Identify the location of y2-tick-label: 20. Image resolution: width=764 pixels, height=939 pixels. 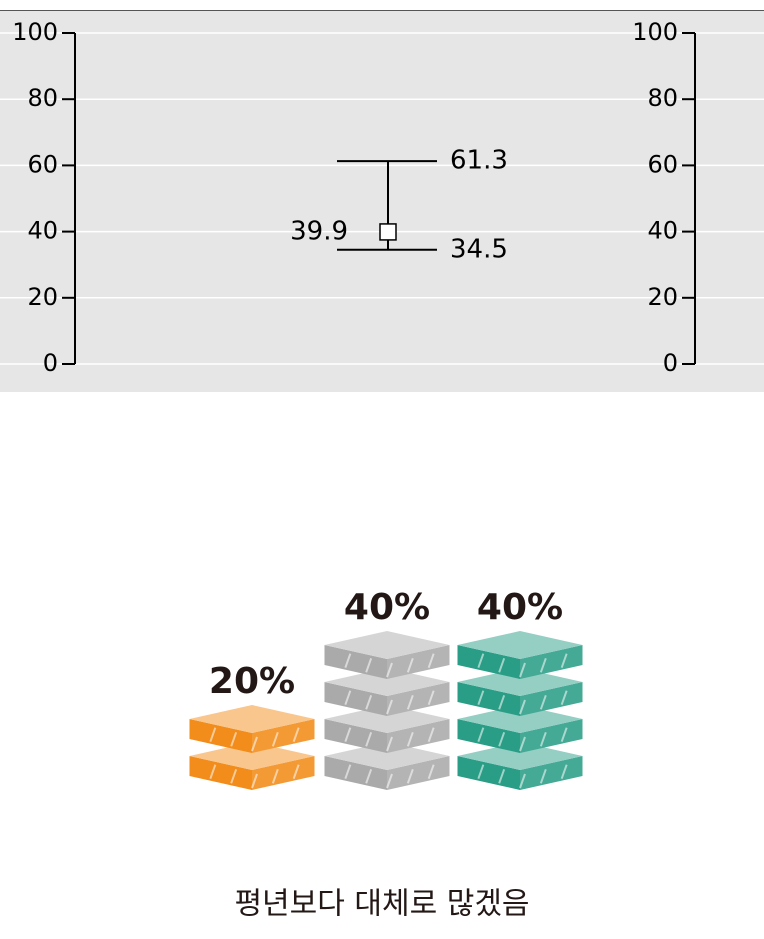
(662, 297).